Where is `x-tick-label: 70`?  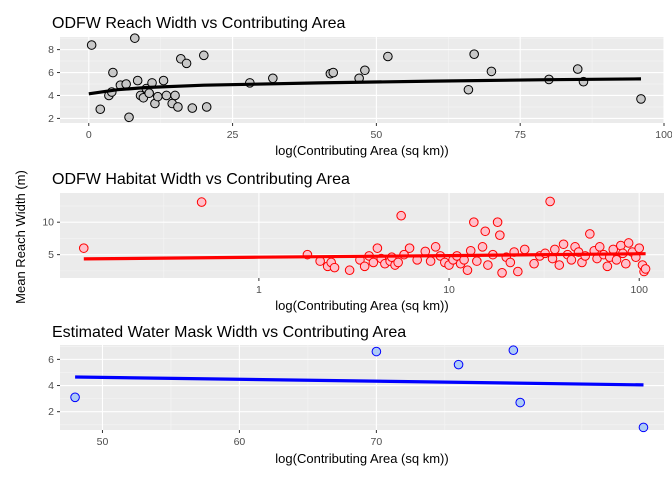 x-tick-label: 70 is located at coordinates (377, 442).